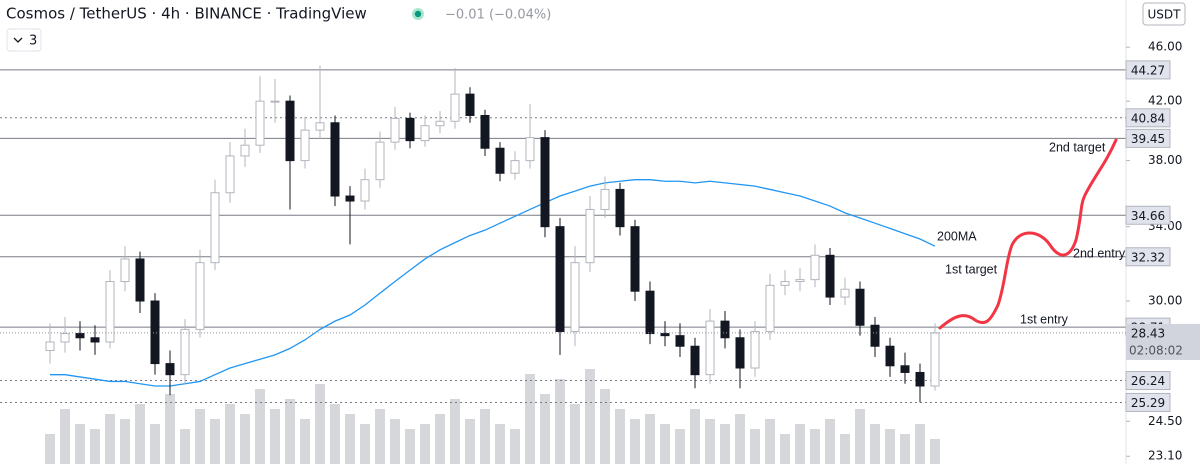 The image size is (1200, 464). Describe the element at coordinates (498, 15) in the screenshot. I see `price-change: −0.01 (−0.04%)` at that location.